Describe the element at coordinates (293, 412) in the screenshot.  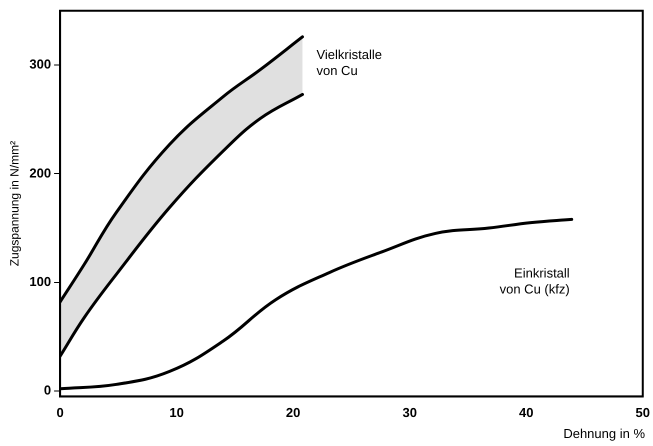
I see `x-tick-label: 20` at that location.